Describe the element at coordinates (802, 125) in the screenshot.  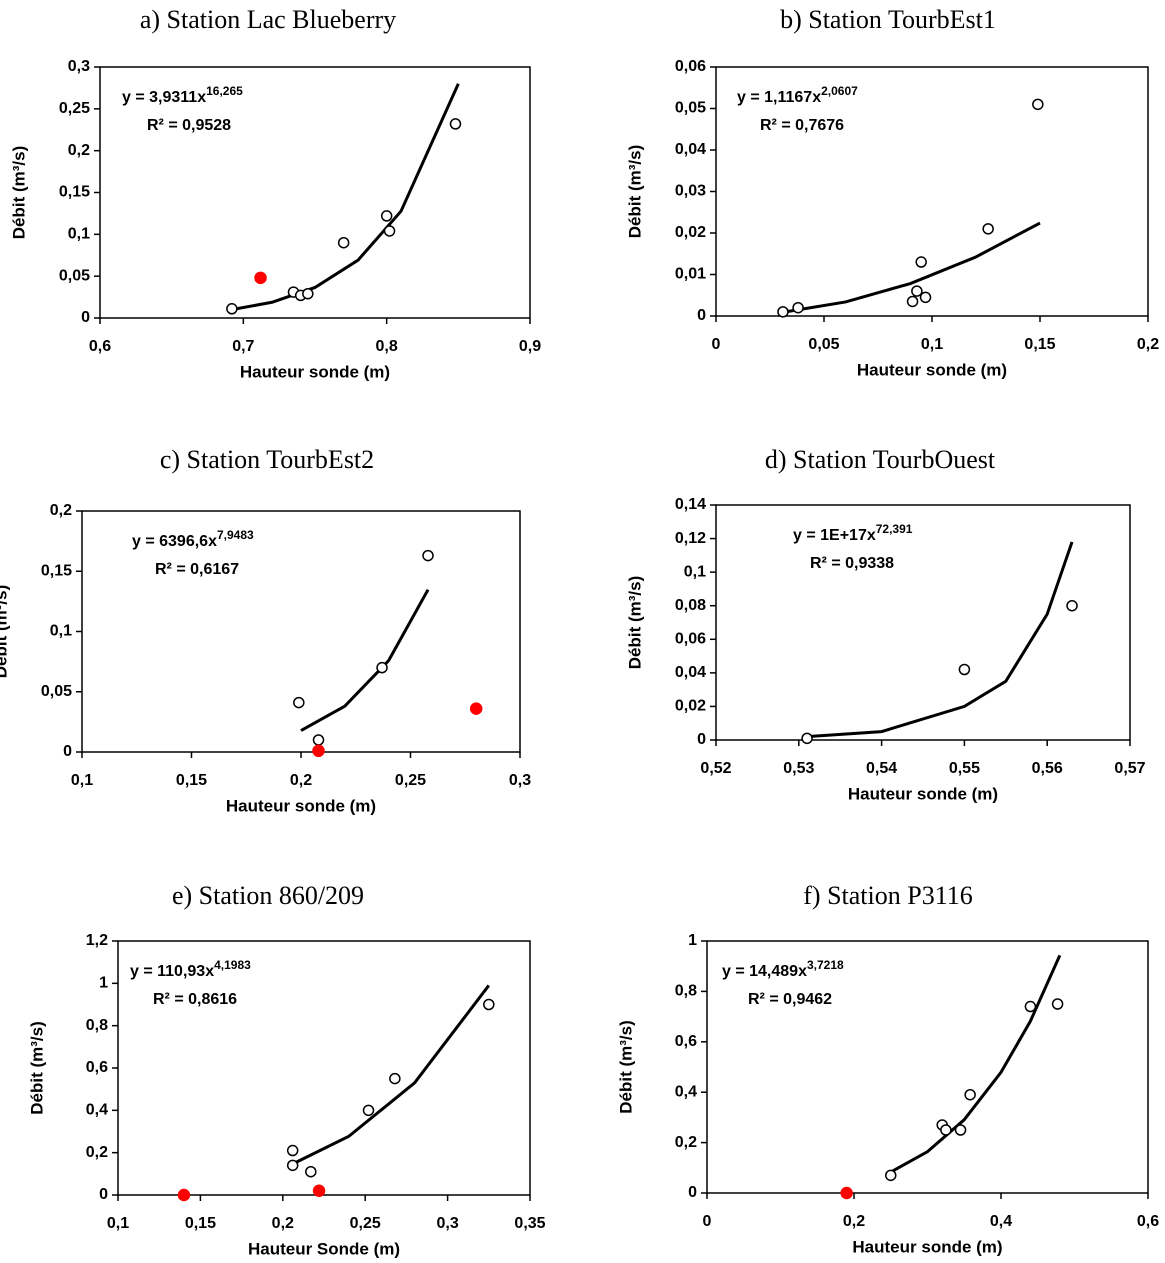
I see `r-squared: R² = 0,7676` at that location.